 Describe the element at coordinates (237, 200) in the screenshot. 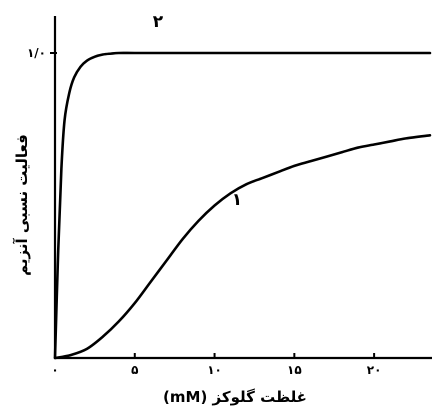

I see `series-label-1: ۱` at that location.